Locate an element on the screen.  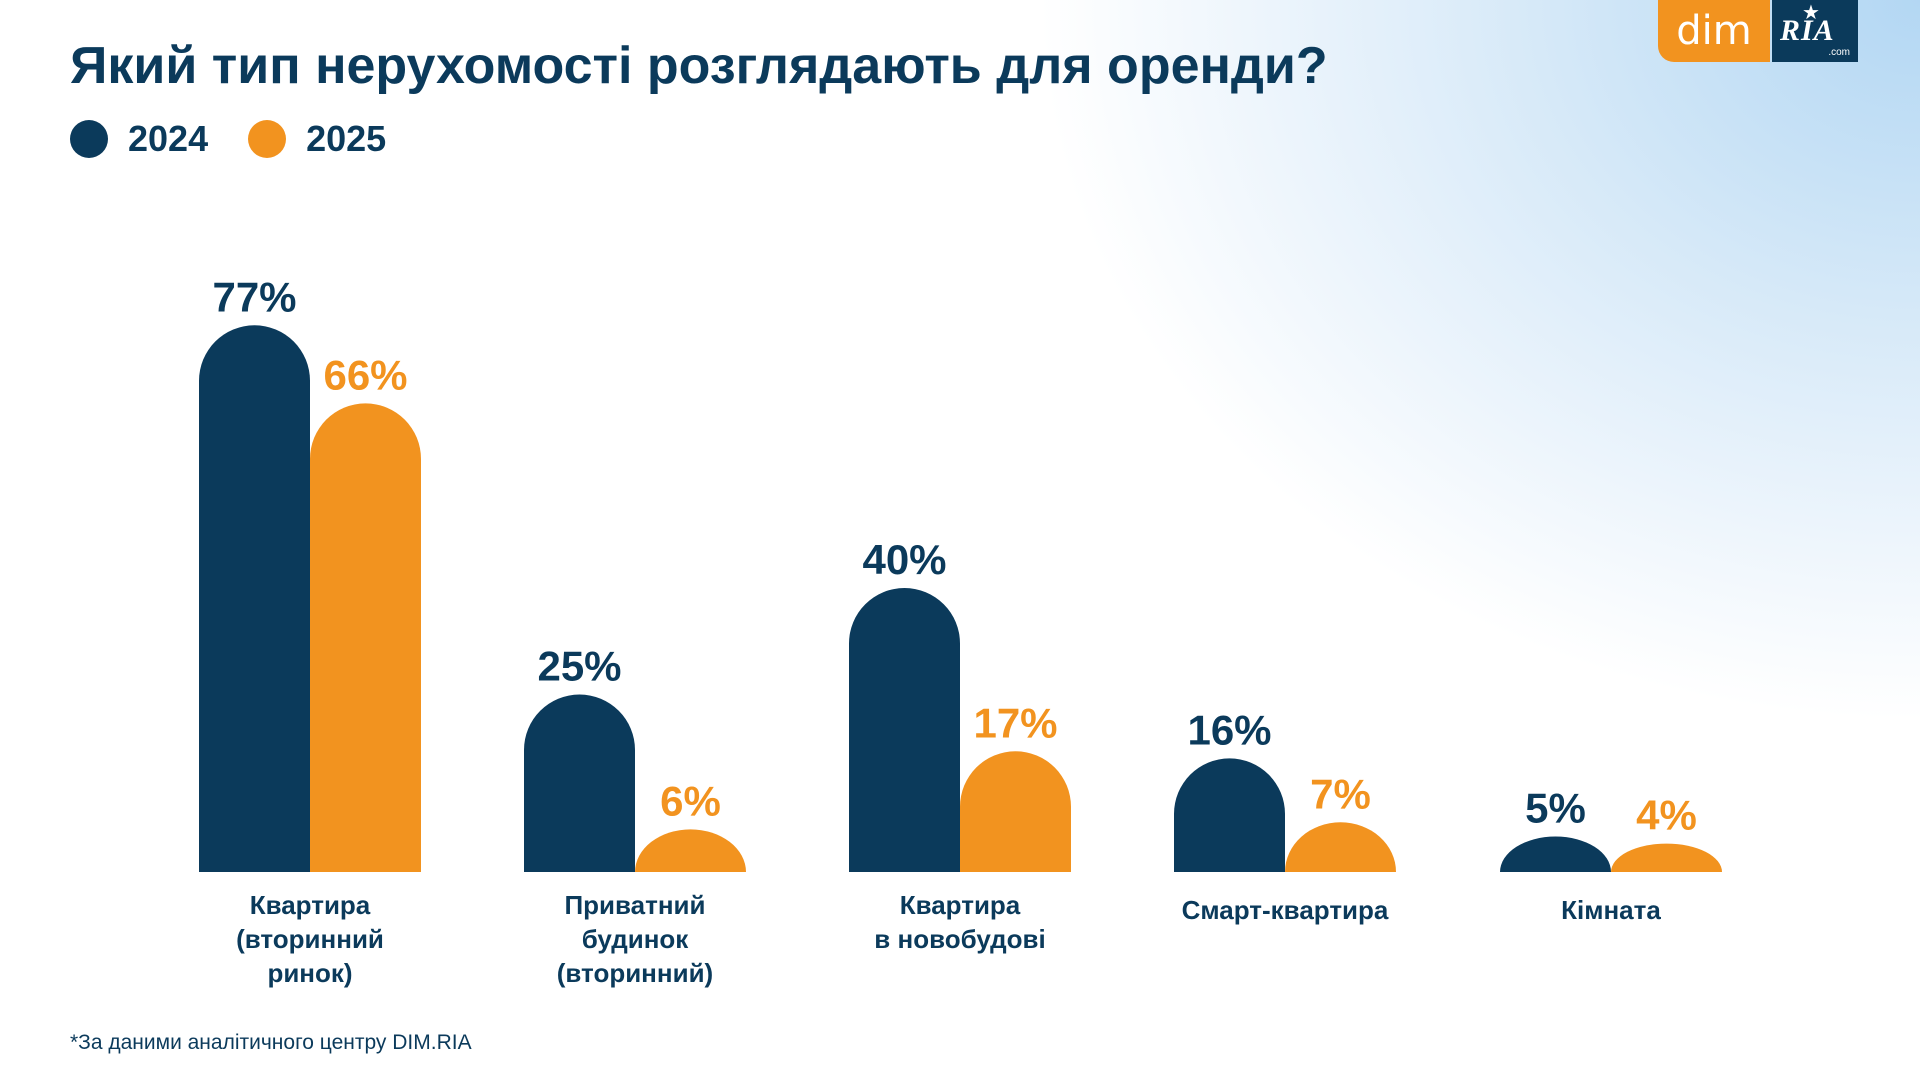
data-label-2024-cat-3: 40% is located at coordinates (904, 559).